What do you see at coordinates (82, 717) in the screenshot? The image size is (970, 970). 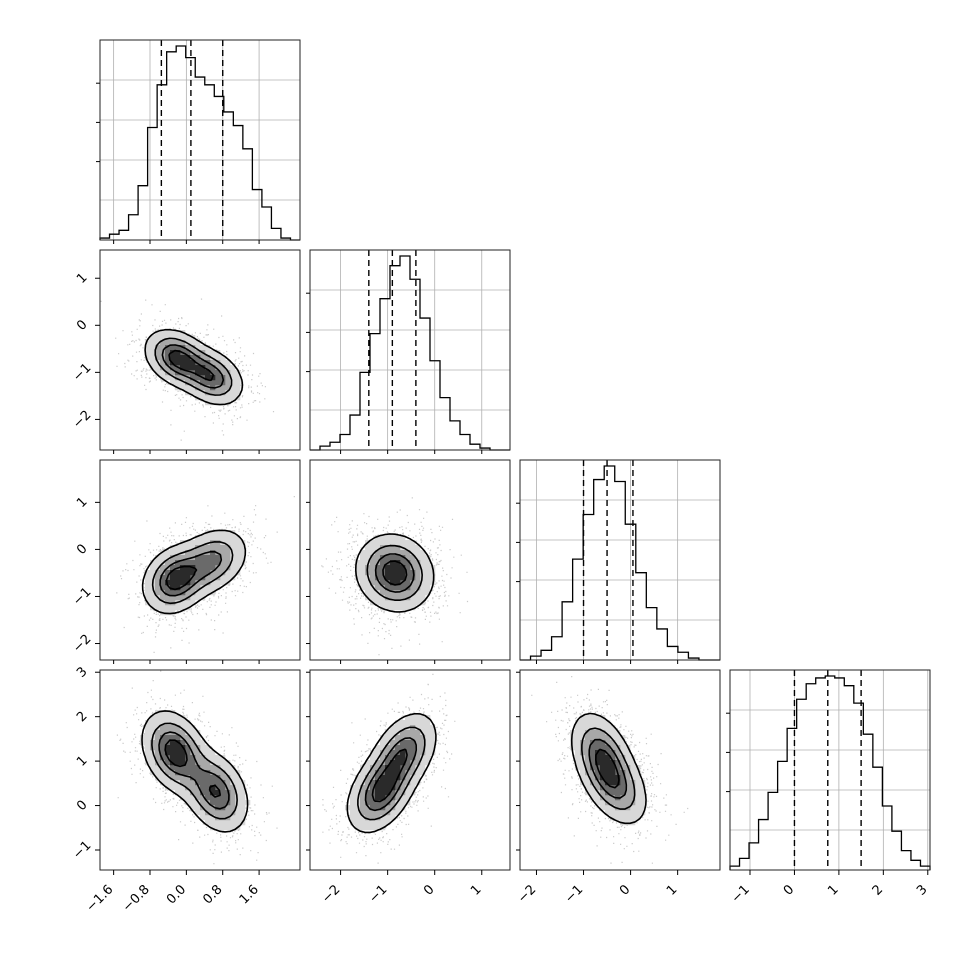 I see `y-tick-label: 2` at bounding box center [82, 717].